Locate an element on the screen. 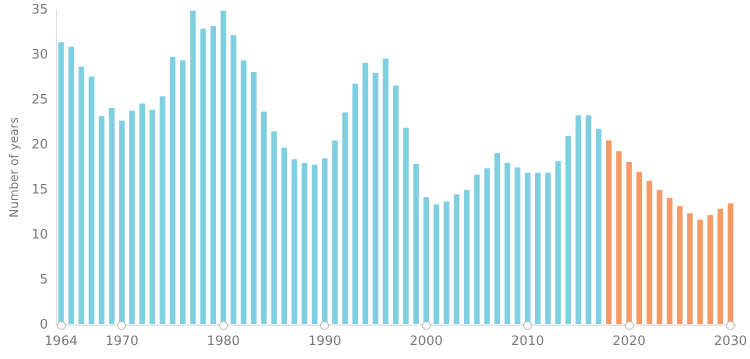  x-tick-label: 2010 is located at coordinates (527, 341).